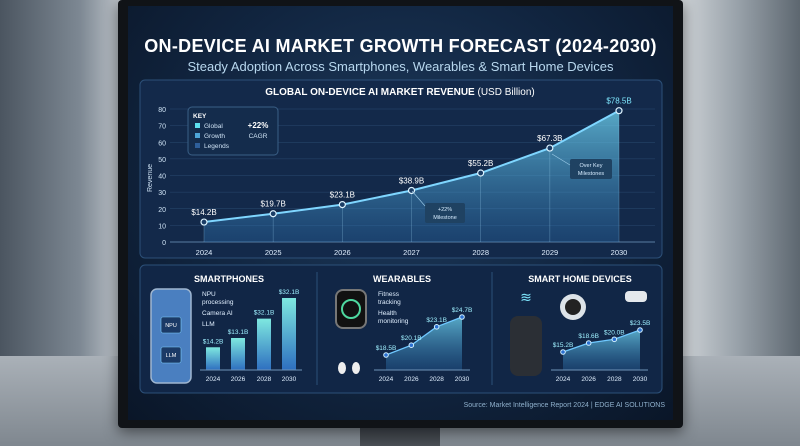 The image size is (800, 446). I want to click on data-label: $55.2B, so click(480, 163).